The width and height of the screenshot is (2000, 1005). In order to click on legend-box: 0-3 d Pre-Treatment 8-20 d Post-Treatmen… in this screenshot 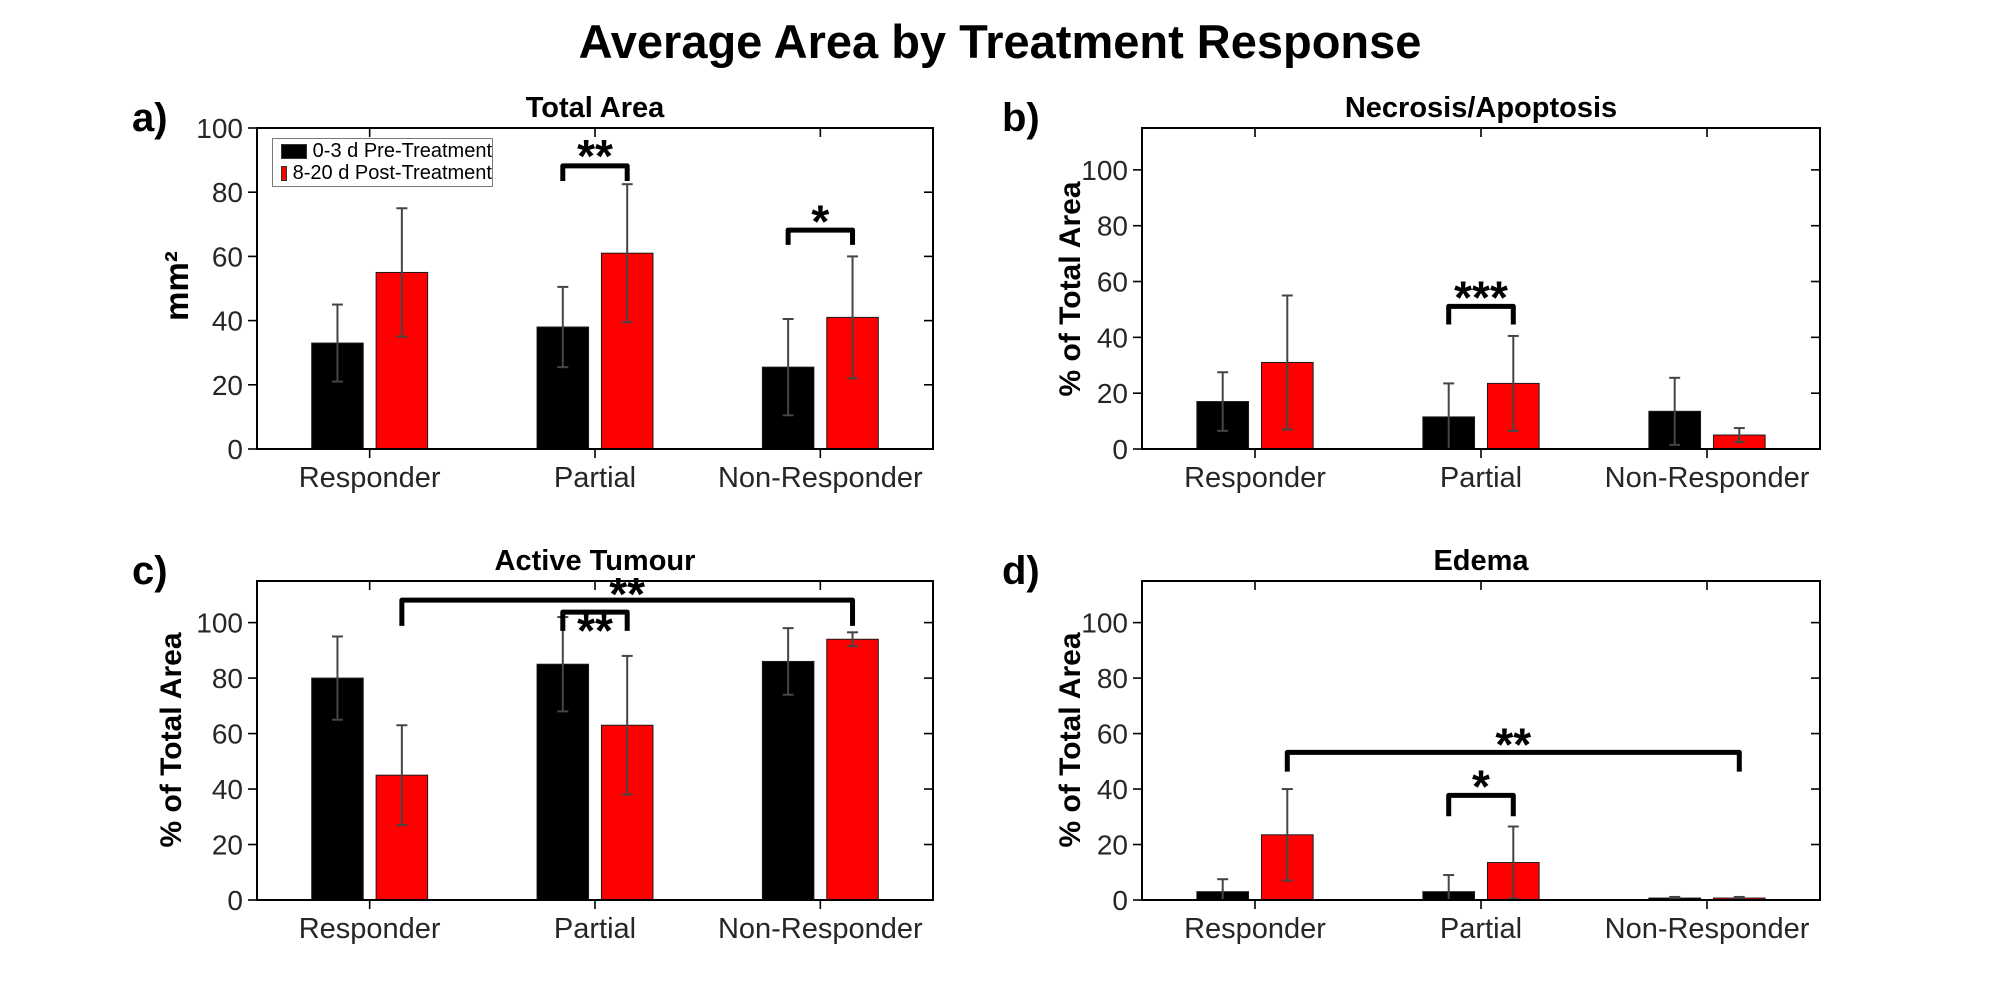, I will do `click(382, 162)`.